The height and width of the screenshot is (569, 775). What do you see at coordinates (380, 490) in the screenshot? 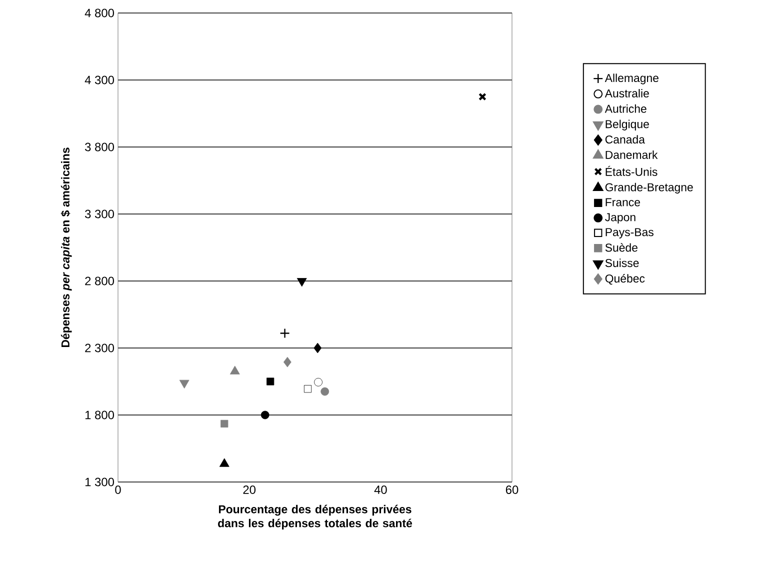
I see `x-tick-label: 40` at bounding box center [380, 490].